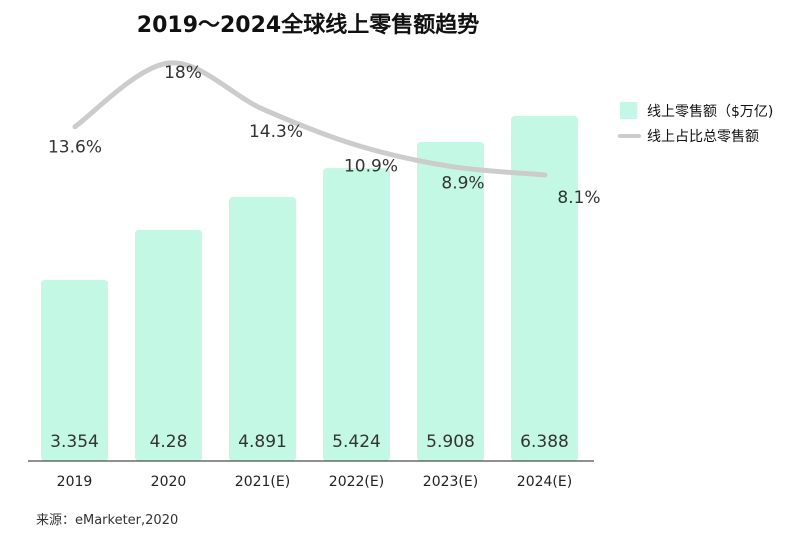  Describe the element at coordinates (578, 198) in the screenshot. I see `share-value-label-5: 8.1%` at that location.